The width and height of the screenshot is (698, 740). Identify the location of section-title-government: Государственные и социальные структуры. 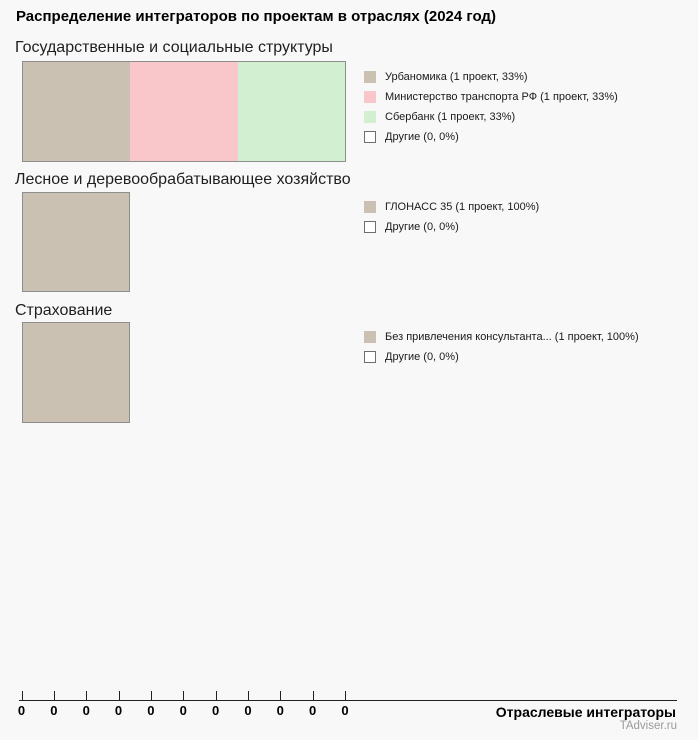
(174, 47).